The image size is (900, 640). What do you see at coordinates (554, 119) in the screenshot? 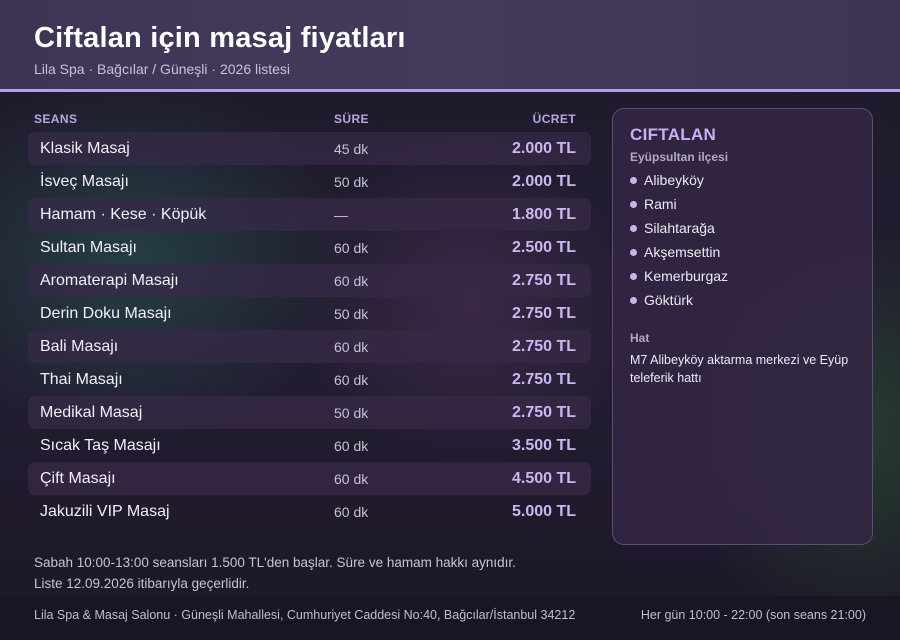
I see `column-header-price: ÜCRET` at bounding box center [554, 119].